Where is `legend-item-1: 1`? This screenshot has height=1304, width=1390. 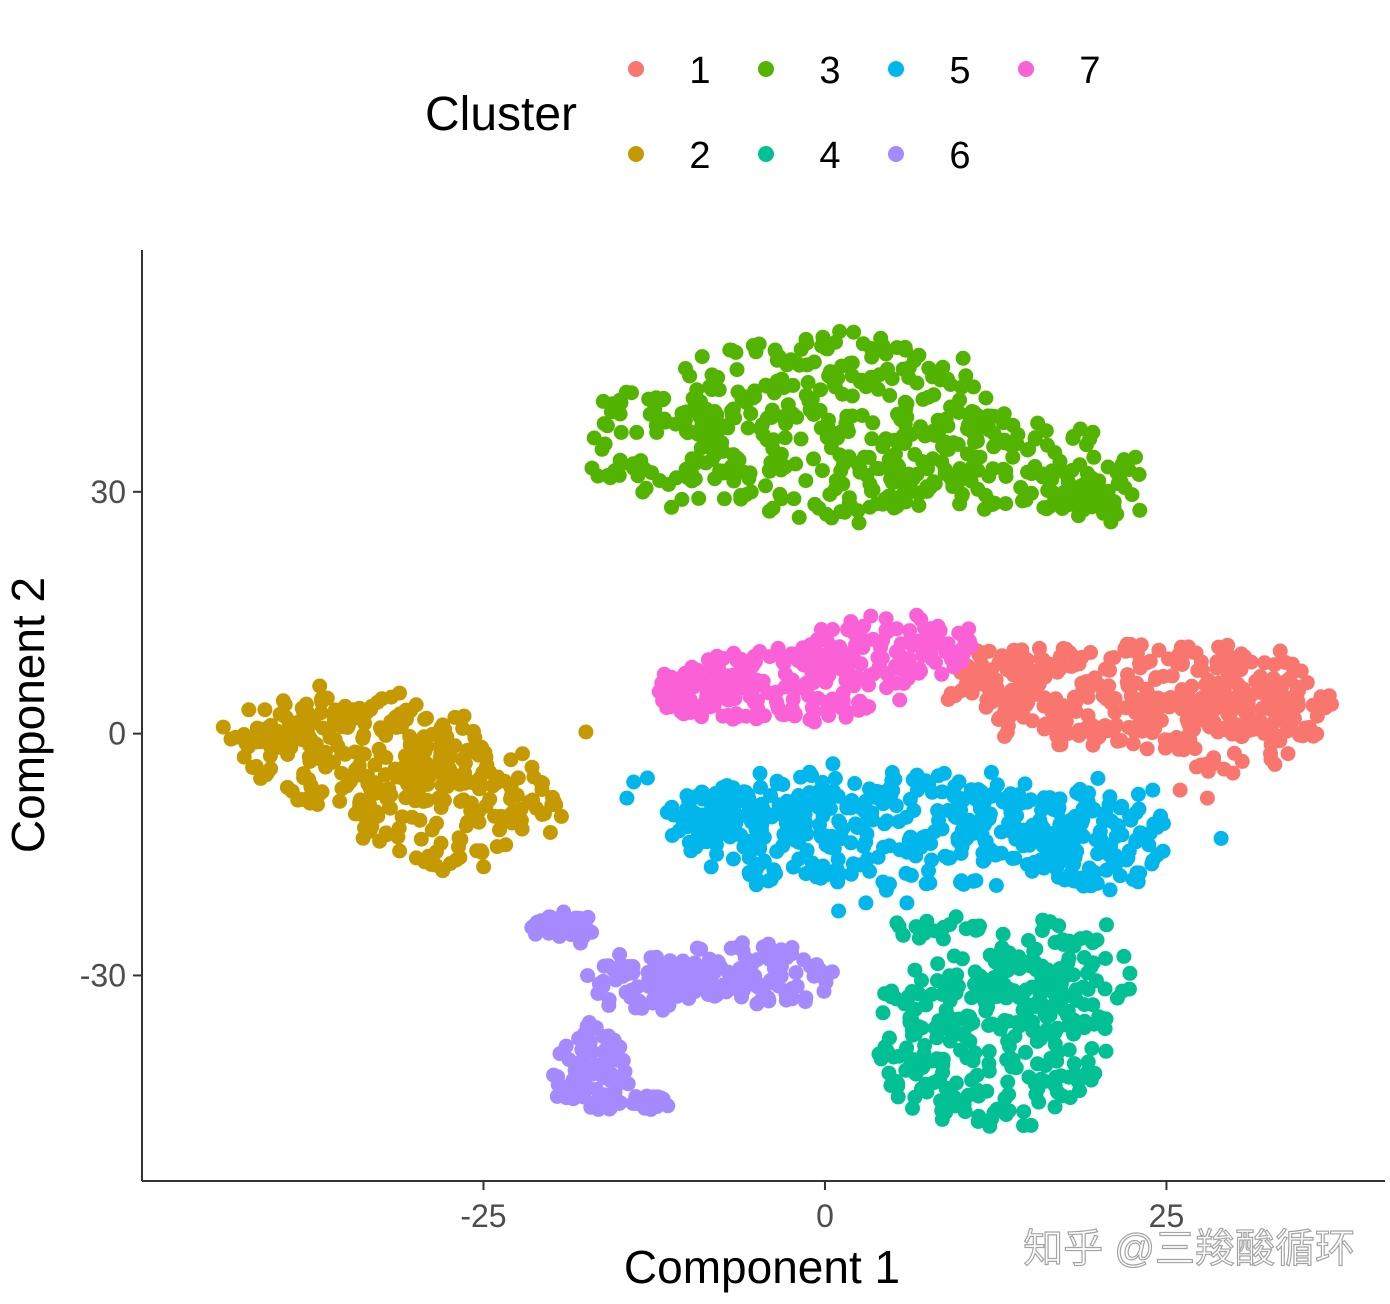 legend-item-1: 1 is located at coordinates (669, 71).